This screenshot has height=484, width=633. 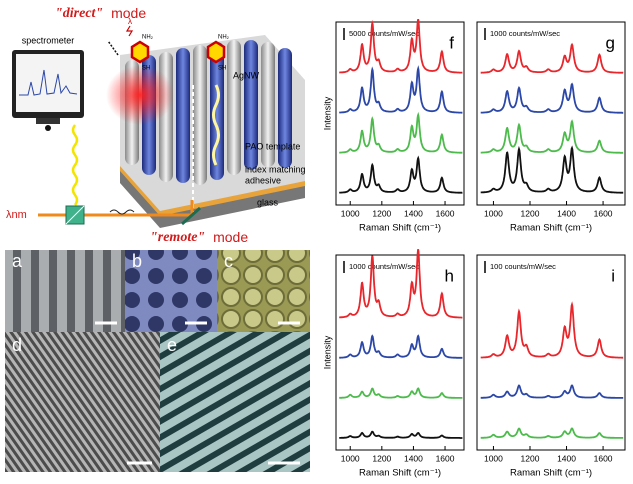 I want to click on scatter-arrow, so click(x=113, y=48).